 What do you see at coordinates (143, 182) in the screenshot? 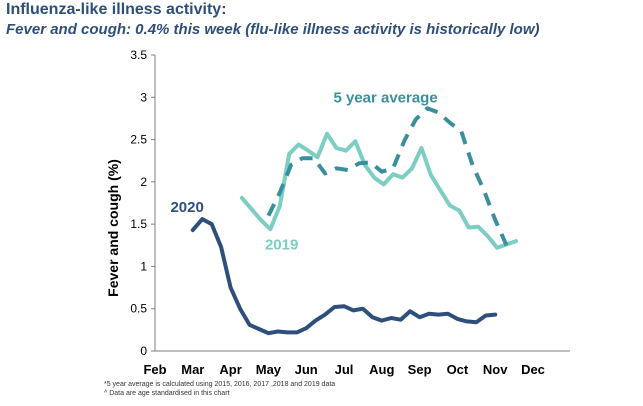
I see `y-tick-label: 2` at bounding box center [143, 182].